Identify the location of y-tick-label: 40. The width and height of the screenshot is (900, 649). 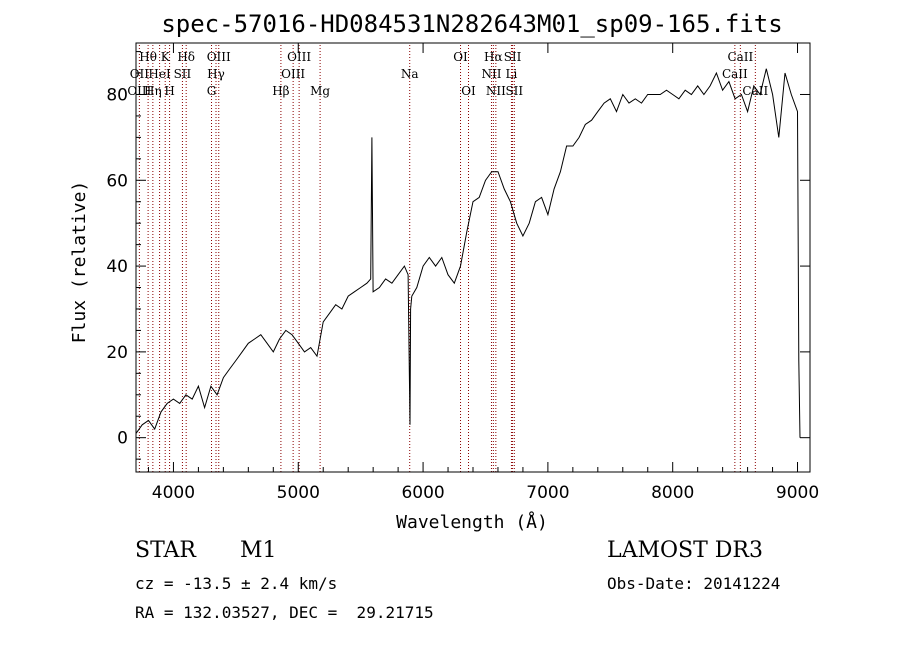
(117, 267).